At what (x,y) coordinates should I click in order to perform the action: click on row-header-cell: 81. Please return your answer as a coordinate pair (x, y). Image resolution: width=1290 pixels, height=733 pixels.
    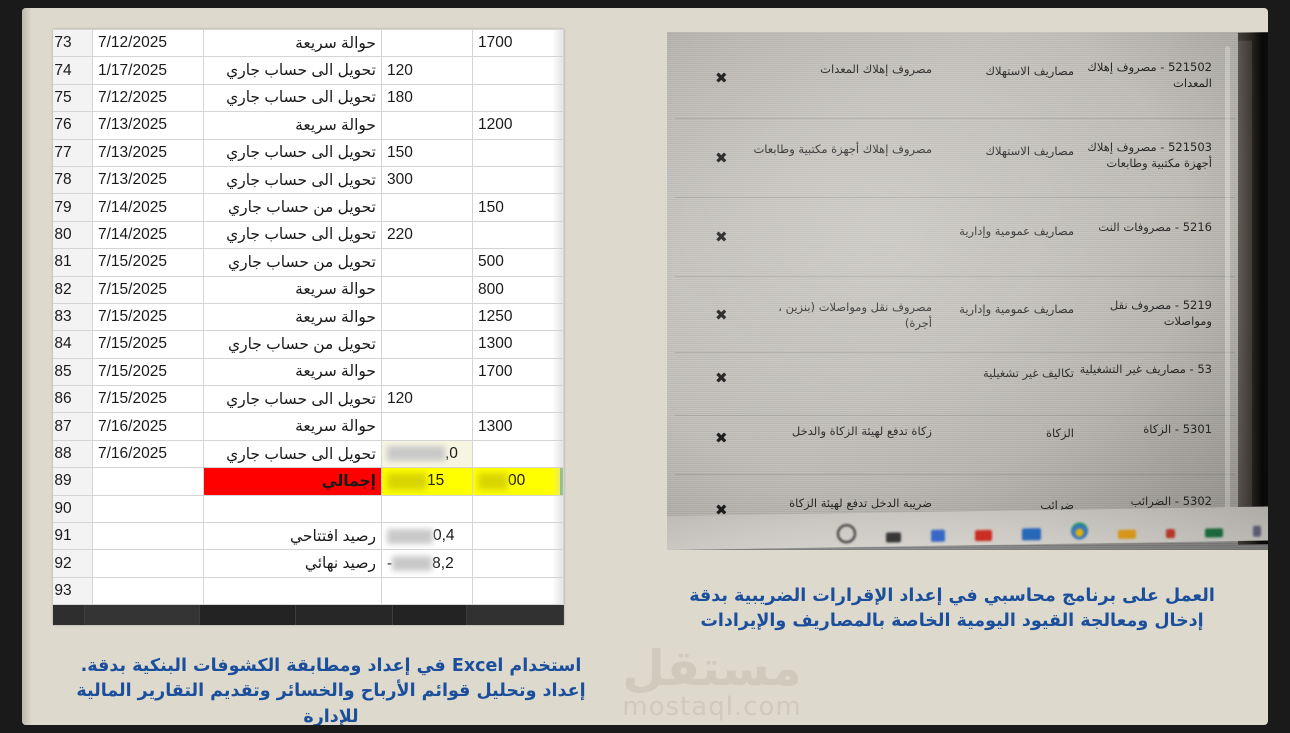
    Looking at the image, I should click on (73, 262).